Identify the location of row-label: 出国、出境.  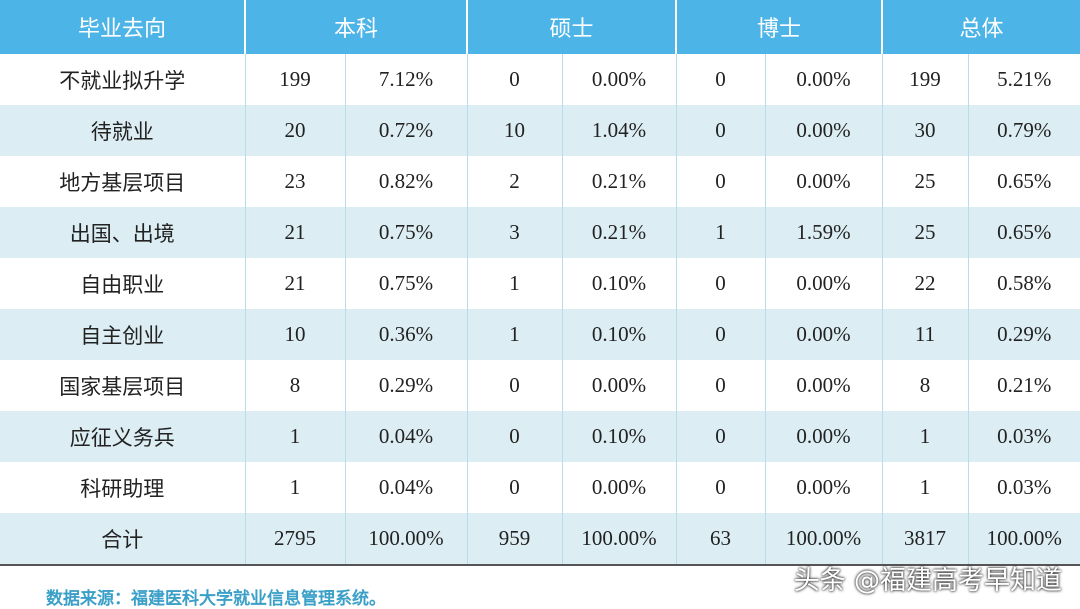
(122, 232).